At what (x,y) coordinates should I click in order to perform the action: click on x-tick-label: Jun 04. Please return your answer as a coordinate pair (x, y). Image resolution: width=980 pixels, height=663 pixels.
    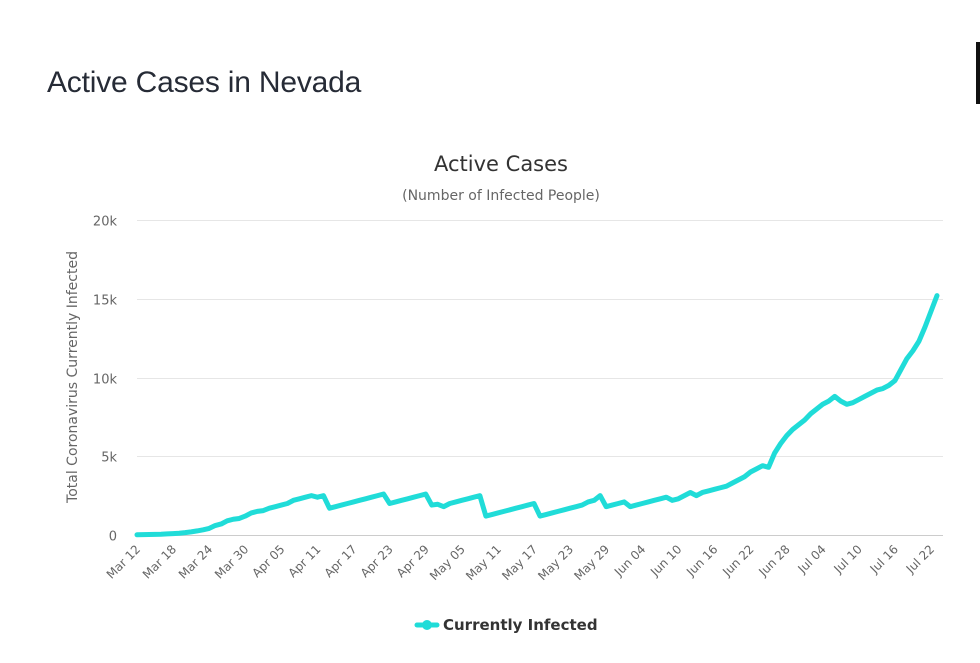
    Looking at the image, I should click on (629, 560).